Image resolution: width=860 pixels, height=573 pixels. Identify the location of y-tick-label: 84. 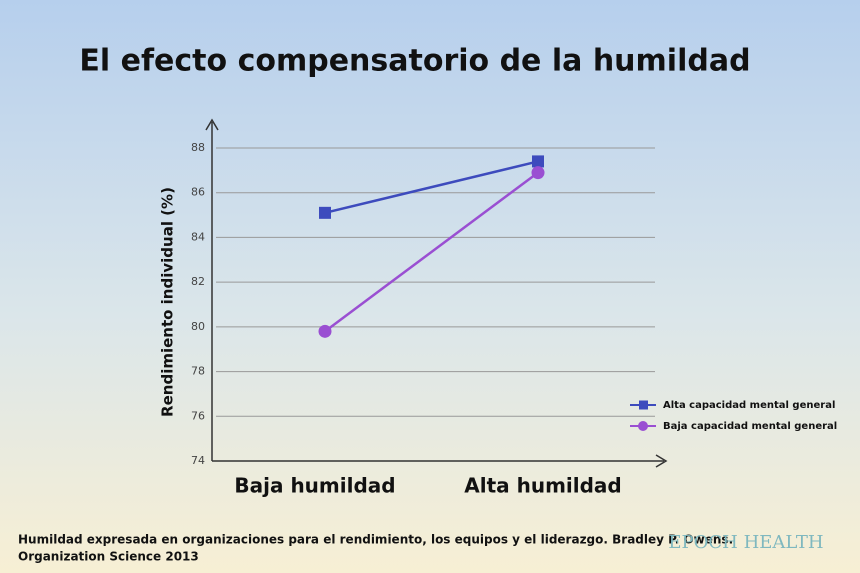
(198, 236).